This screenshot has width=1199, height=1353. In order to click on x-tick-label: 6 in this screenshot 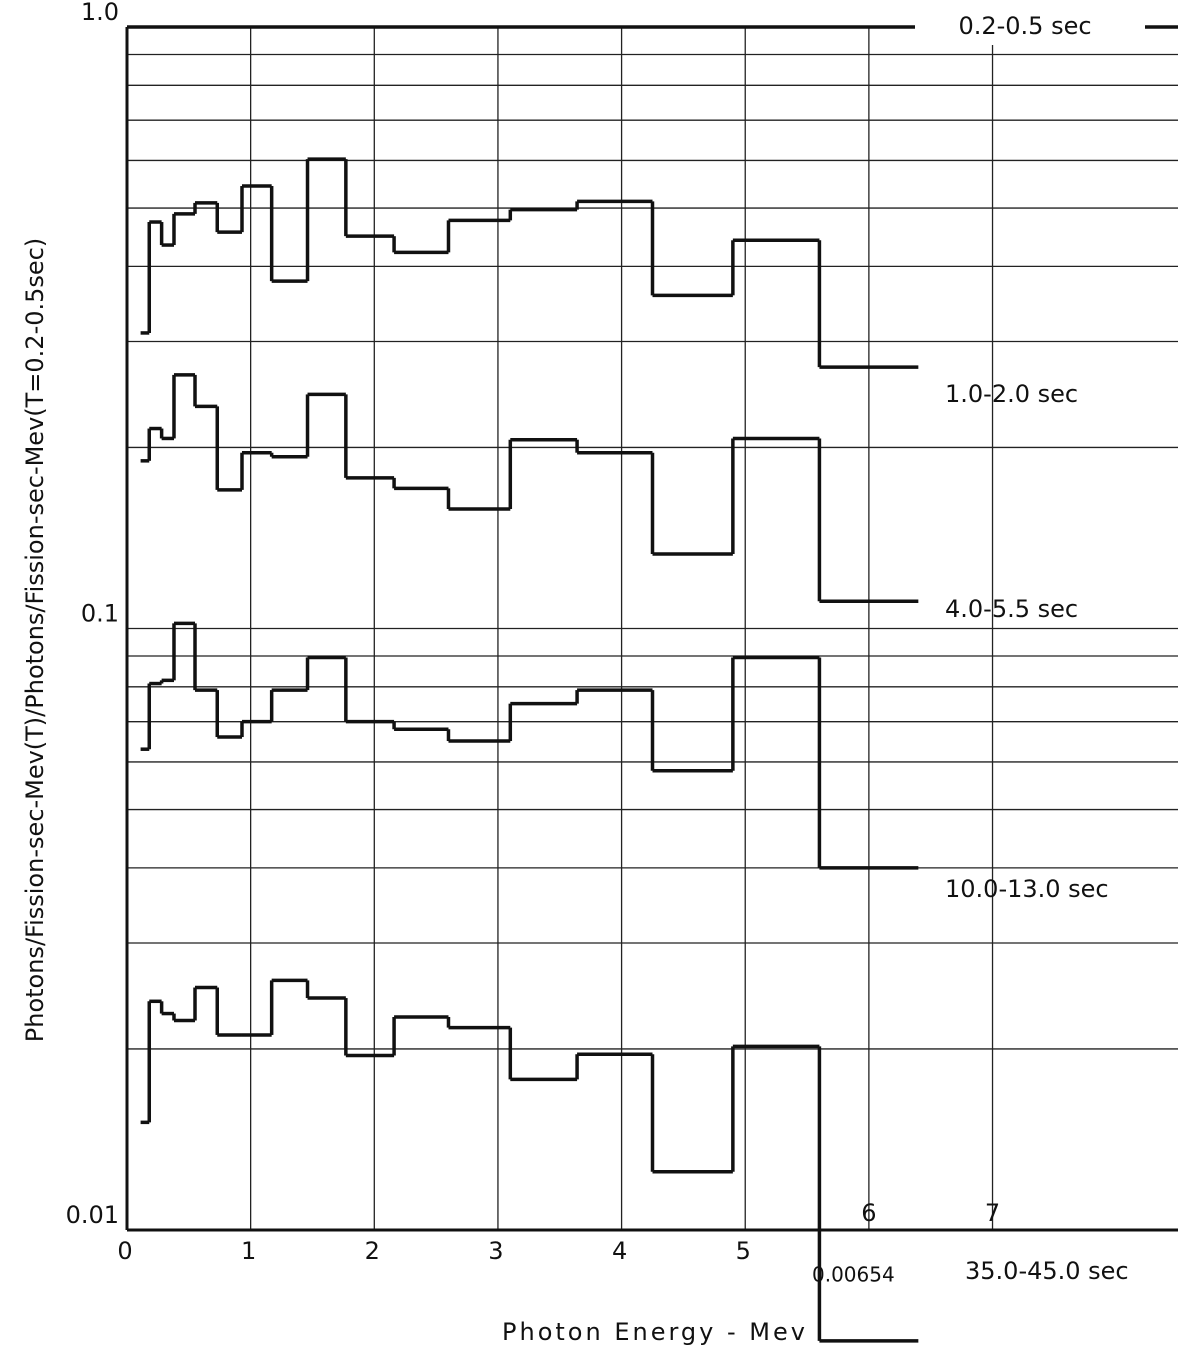, I will do `click(868, 1213)`.